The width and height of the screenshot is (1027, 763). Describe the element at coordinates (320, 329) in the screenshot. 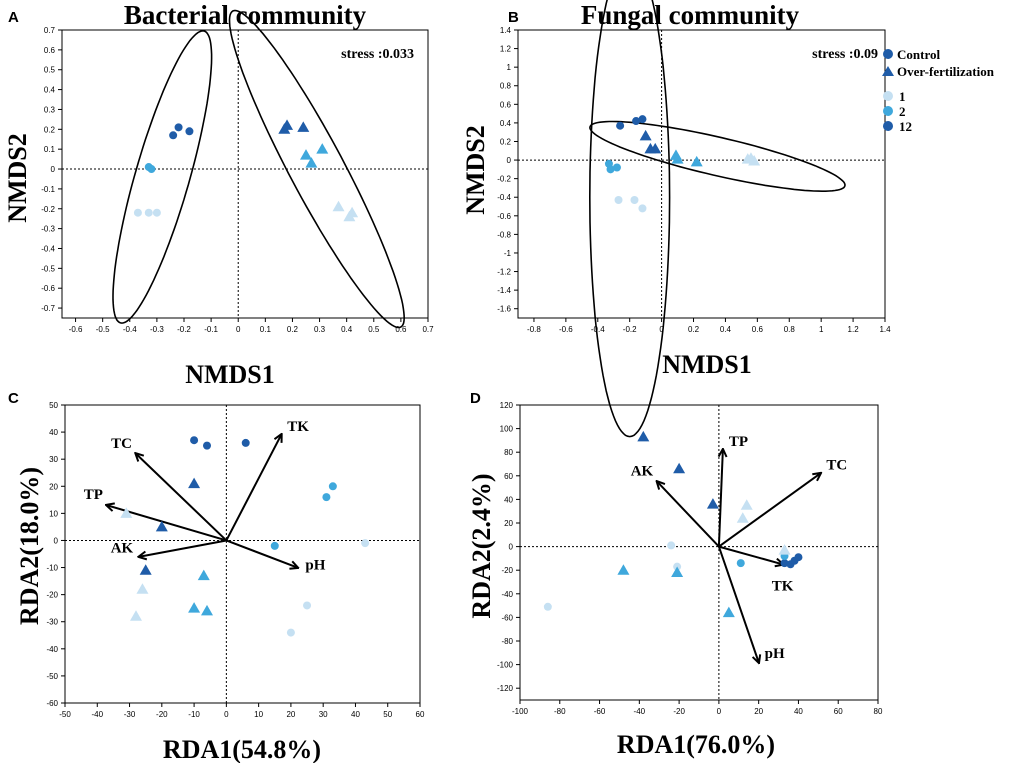

I see `x-tick-label: 0.3` at that location.